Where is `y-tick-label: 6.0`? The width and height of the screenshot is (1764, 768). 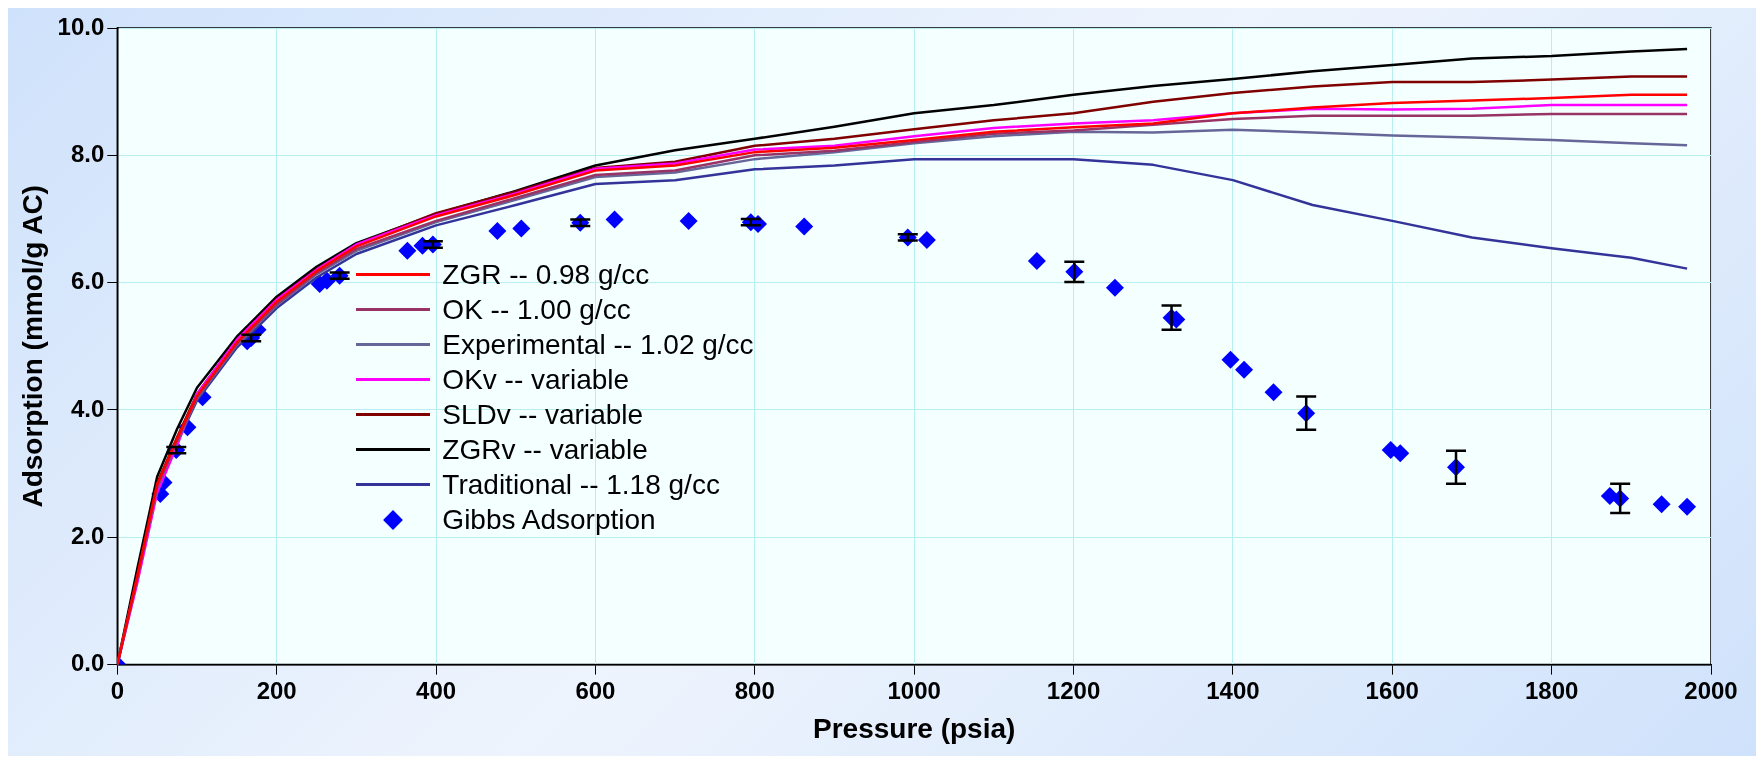 y-tick-label: 6.0 is located at coordinates (87, 281).